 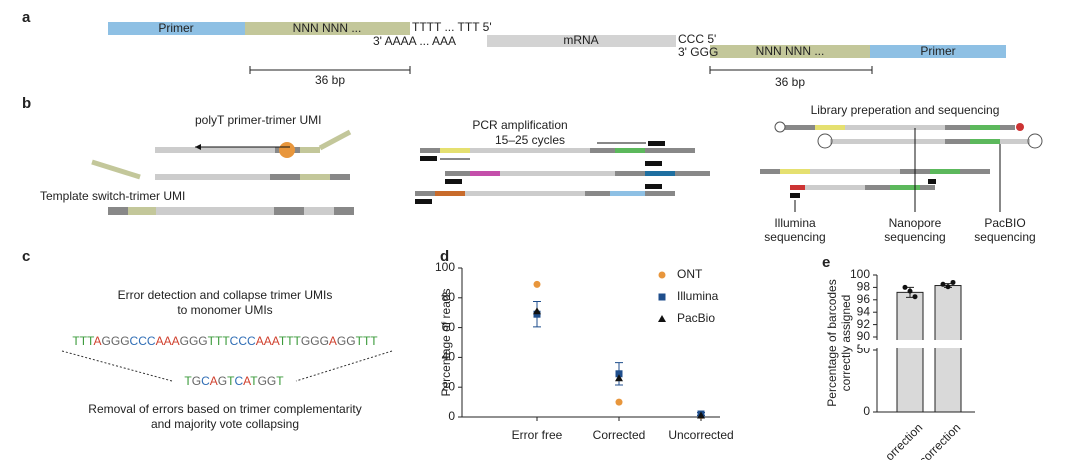 I want to click on y-tick-label: 96, so click(x=864, y=299).